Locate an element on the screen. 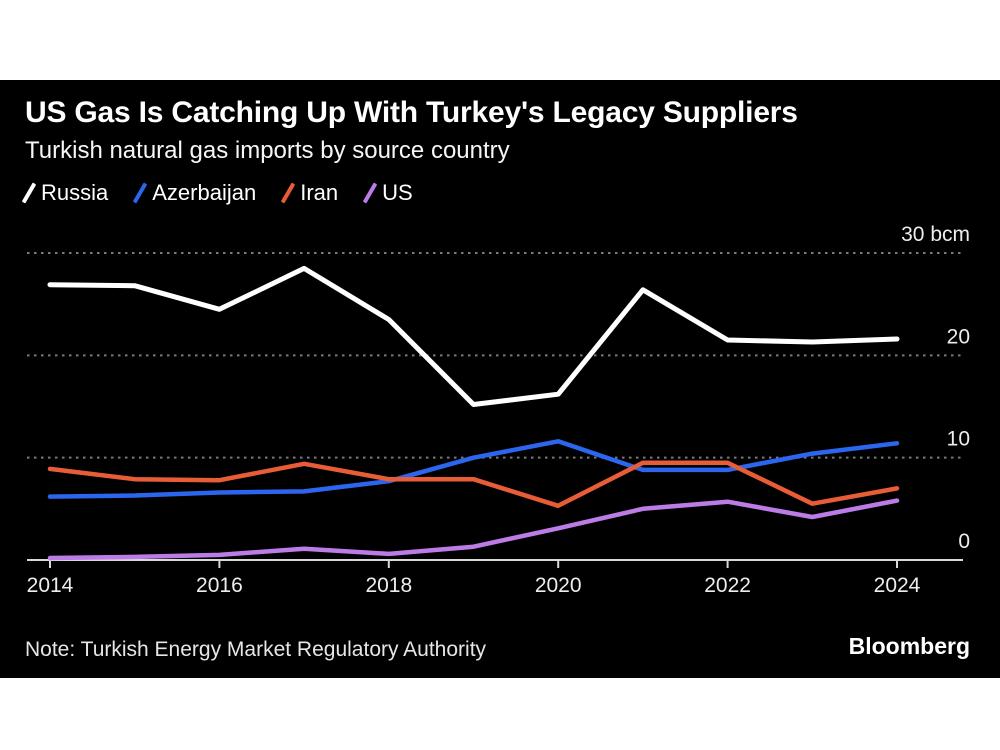 The image size is (1000, 750). series-line-azerbaijan is located at coordinates (473, 469).